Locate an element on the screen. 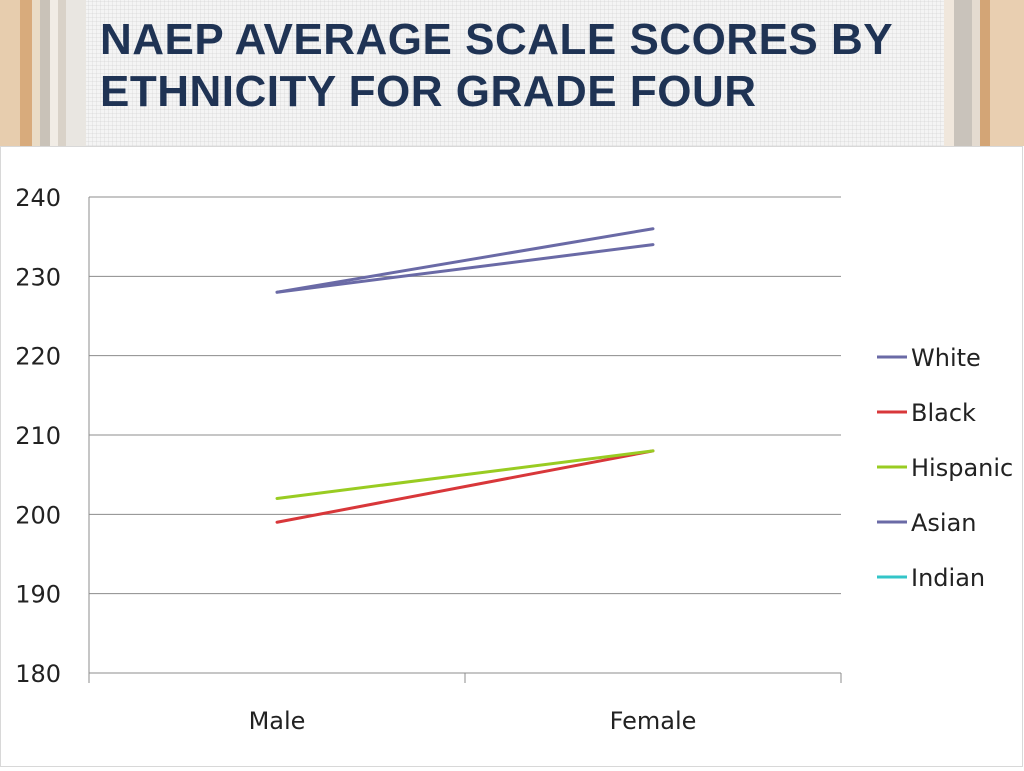  legend-label-black: Black is located at coordinates (943, 413).